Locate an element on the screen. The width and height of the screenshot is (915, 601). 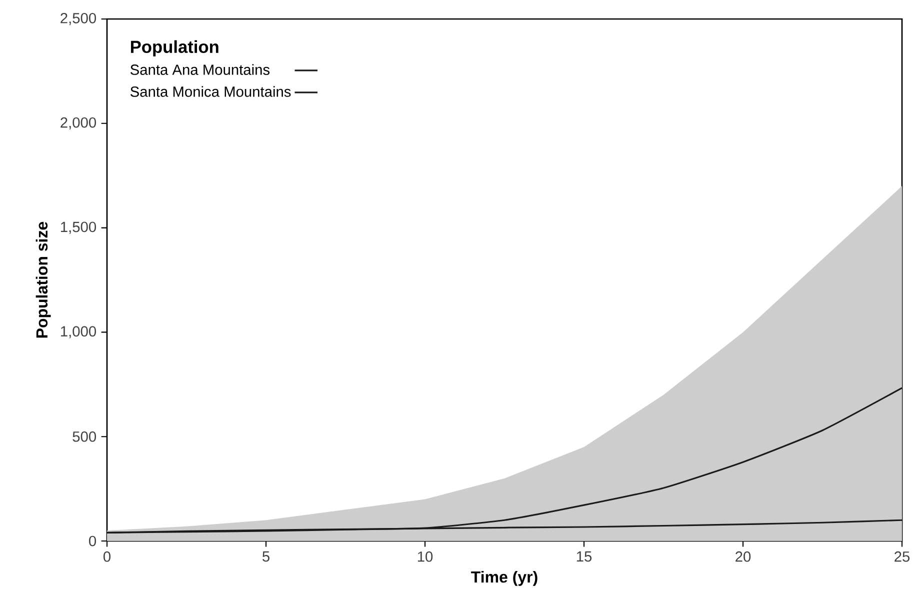
y-tick-label: 1,000 is located at coordinates (78, 332).